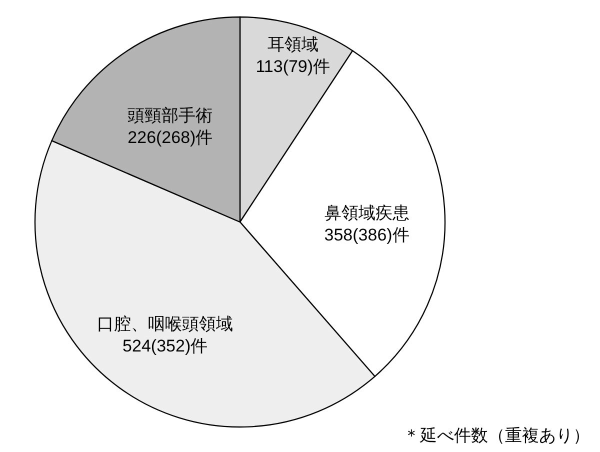 The width and height of the screenshot is (600, 452). Describe the element at coordinates (292, 44) in the screenshot. I see `slice-label: 耳領域` at that location.